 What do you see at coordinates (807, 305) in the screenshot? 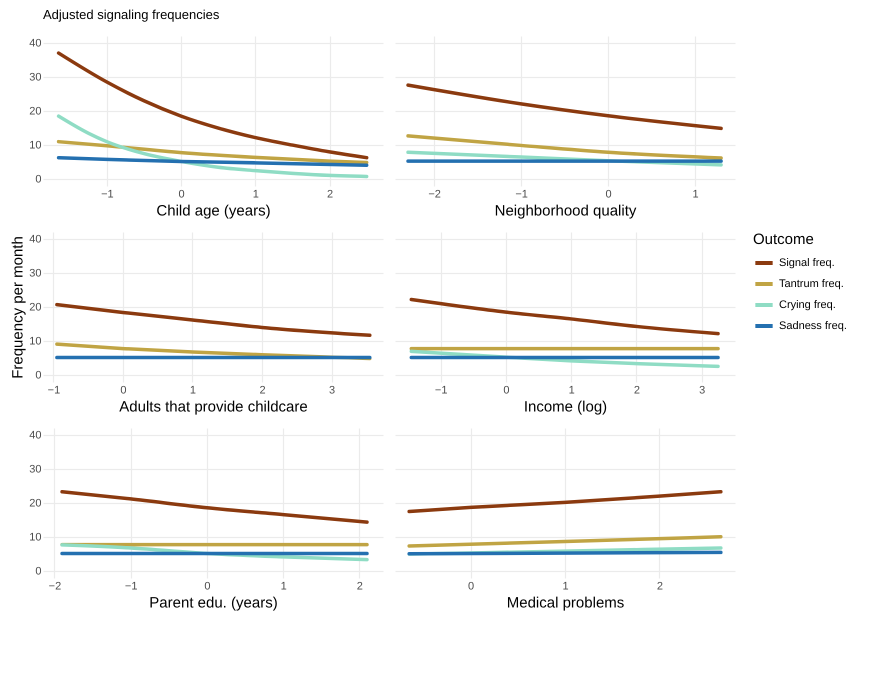
I see `legend-label: Crying freq.` at bounding box center [807, 305].